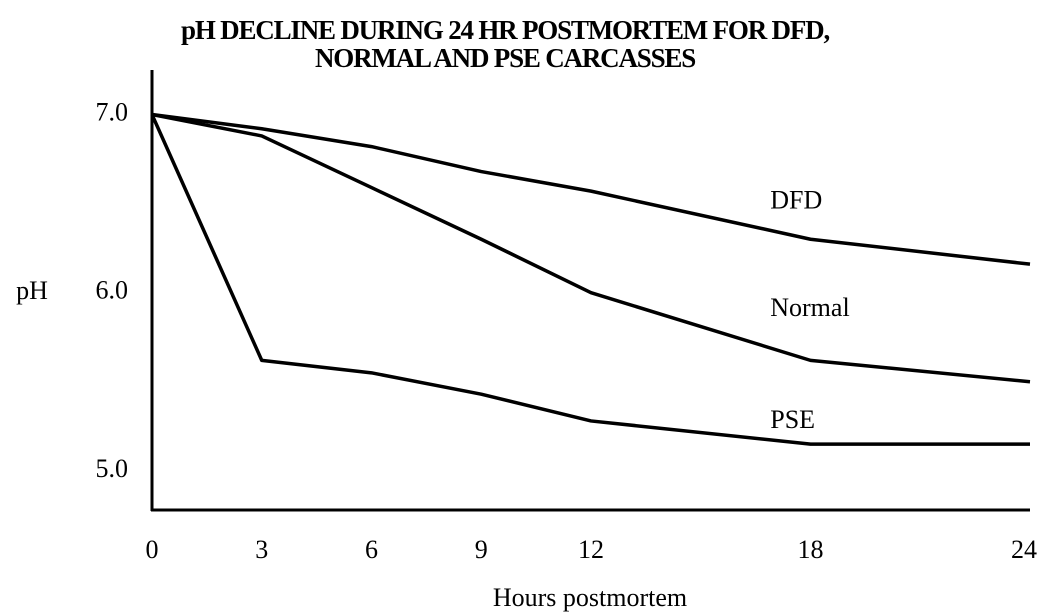  I want to click on x-tick-label: 9, so click(481, 549).